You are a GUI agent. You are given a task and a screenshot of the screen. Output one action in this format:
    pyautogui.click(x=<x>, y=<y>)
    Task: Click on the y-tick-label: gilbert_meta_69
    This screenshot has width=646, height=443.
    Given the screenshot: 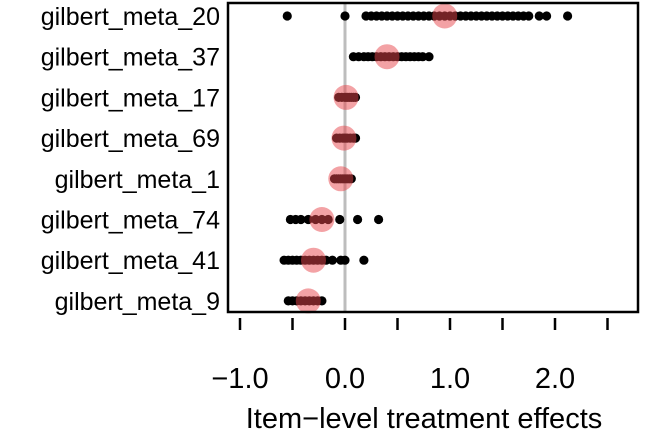 What is the action you would take?
    pyautogui.click(x=130, y=139)
    